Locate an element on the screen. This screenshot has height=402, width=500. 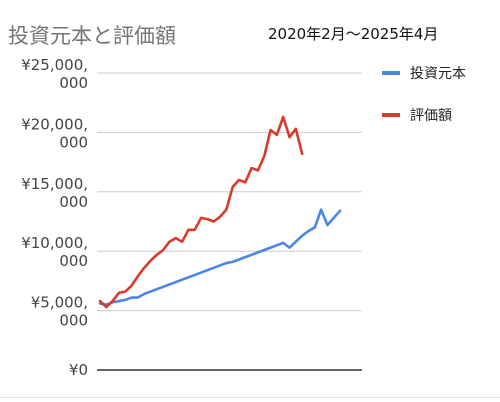
legend-swatch-valuation is located at coordinates (391, 115).